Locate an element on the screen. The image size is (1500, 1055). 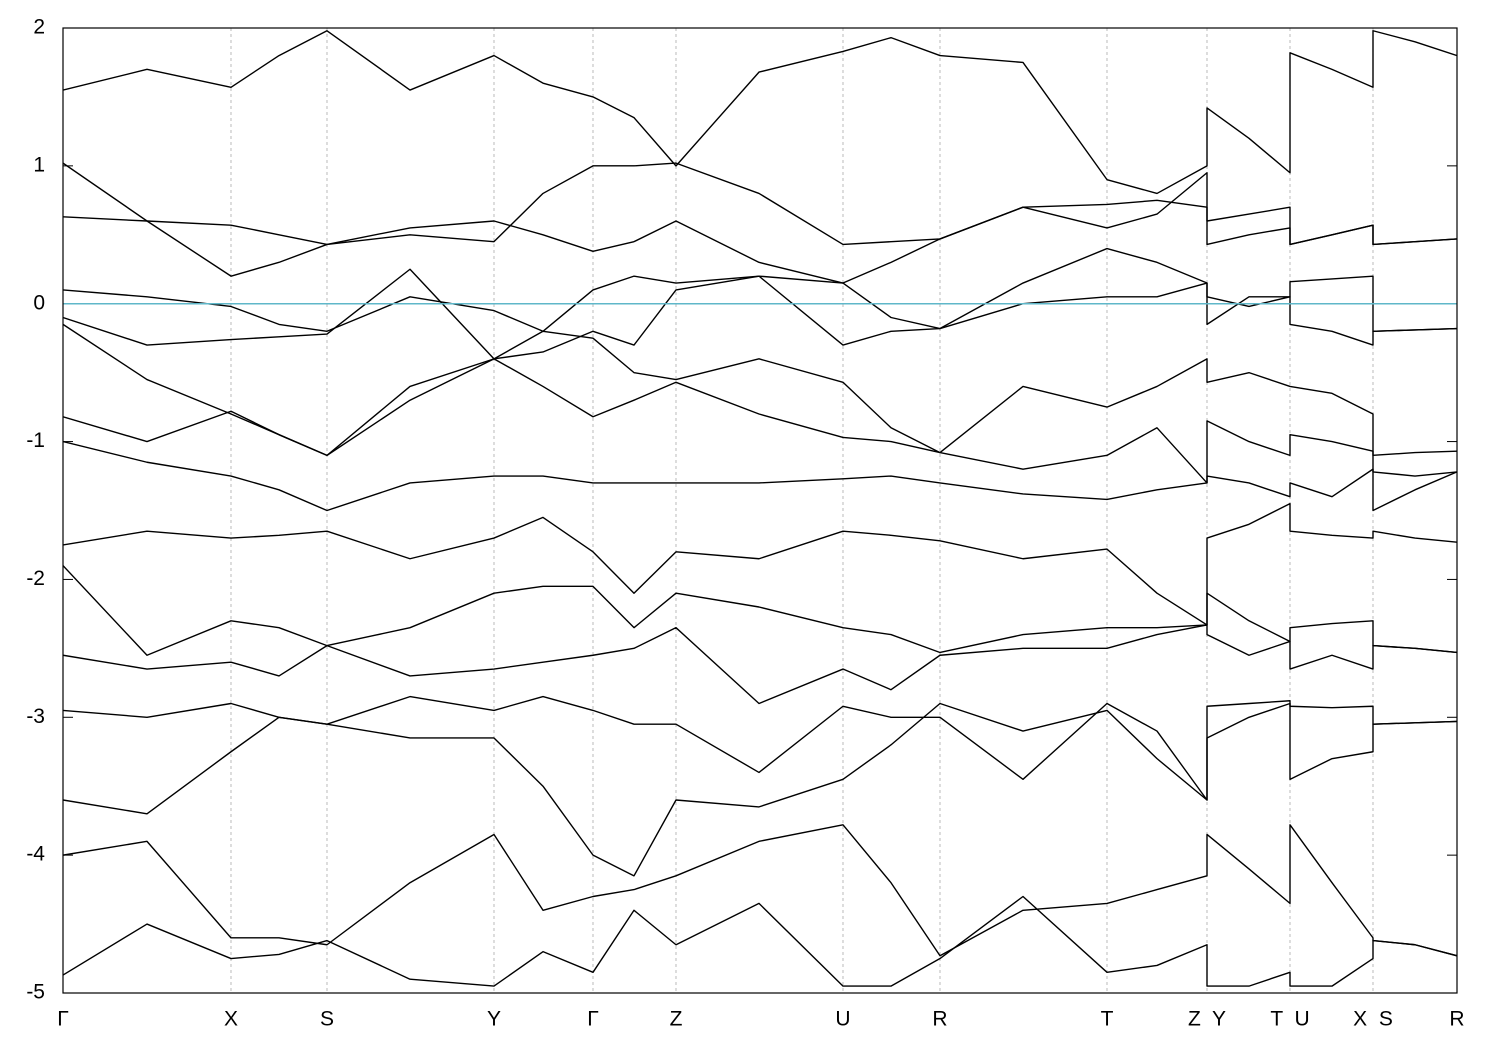
x-tick-label: U is located at coordinates (842, 1019).